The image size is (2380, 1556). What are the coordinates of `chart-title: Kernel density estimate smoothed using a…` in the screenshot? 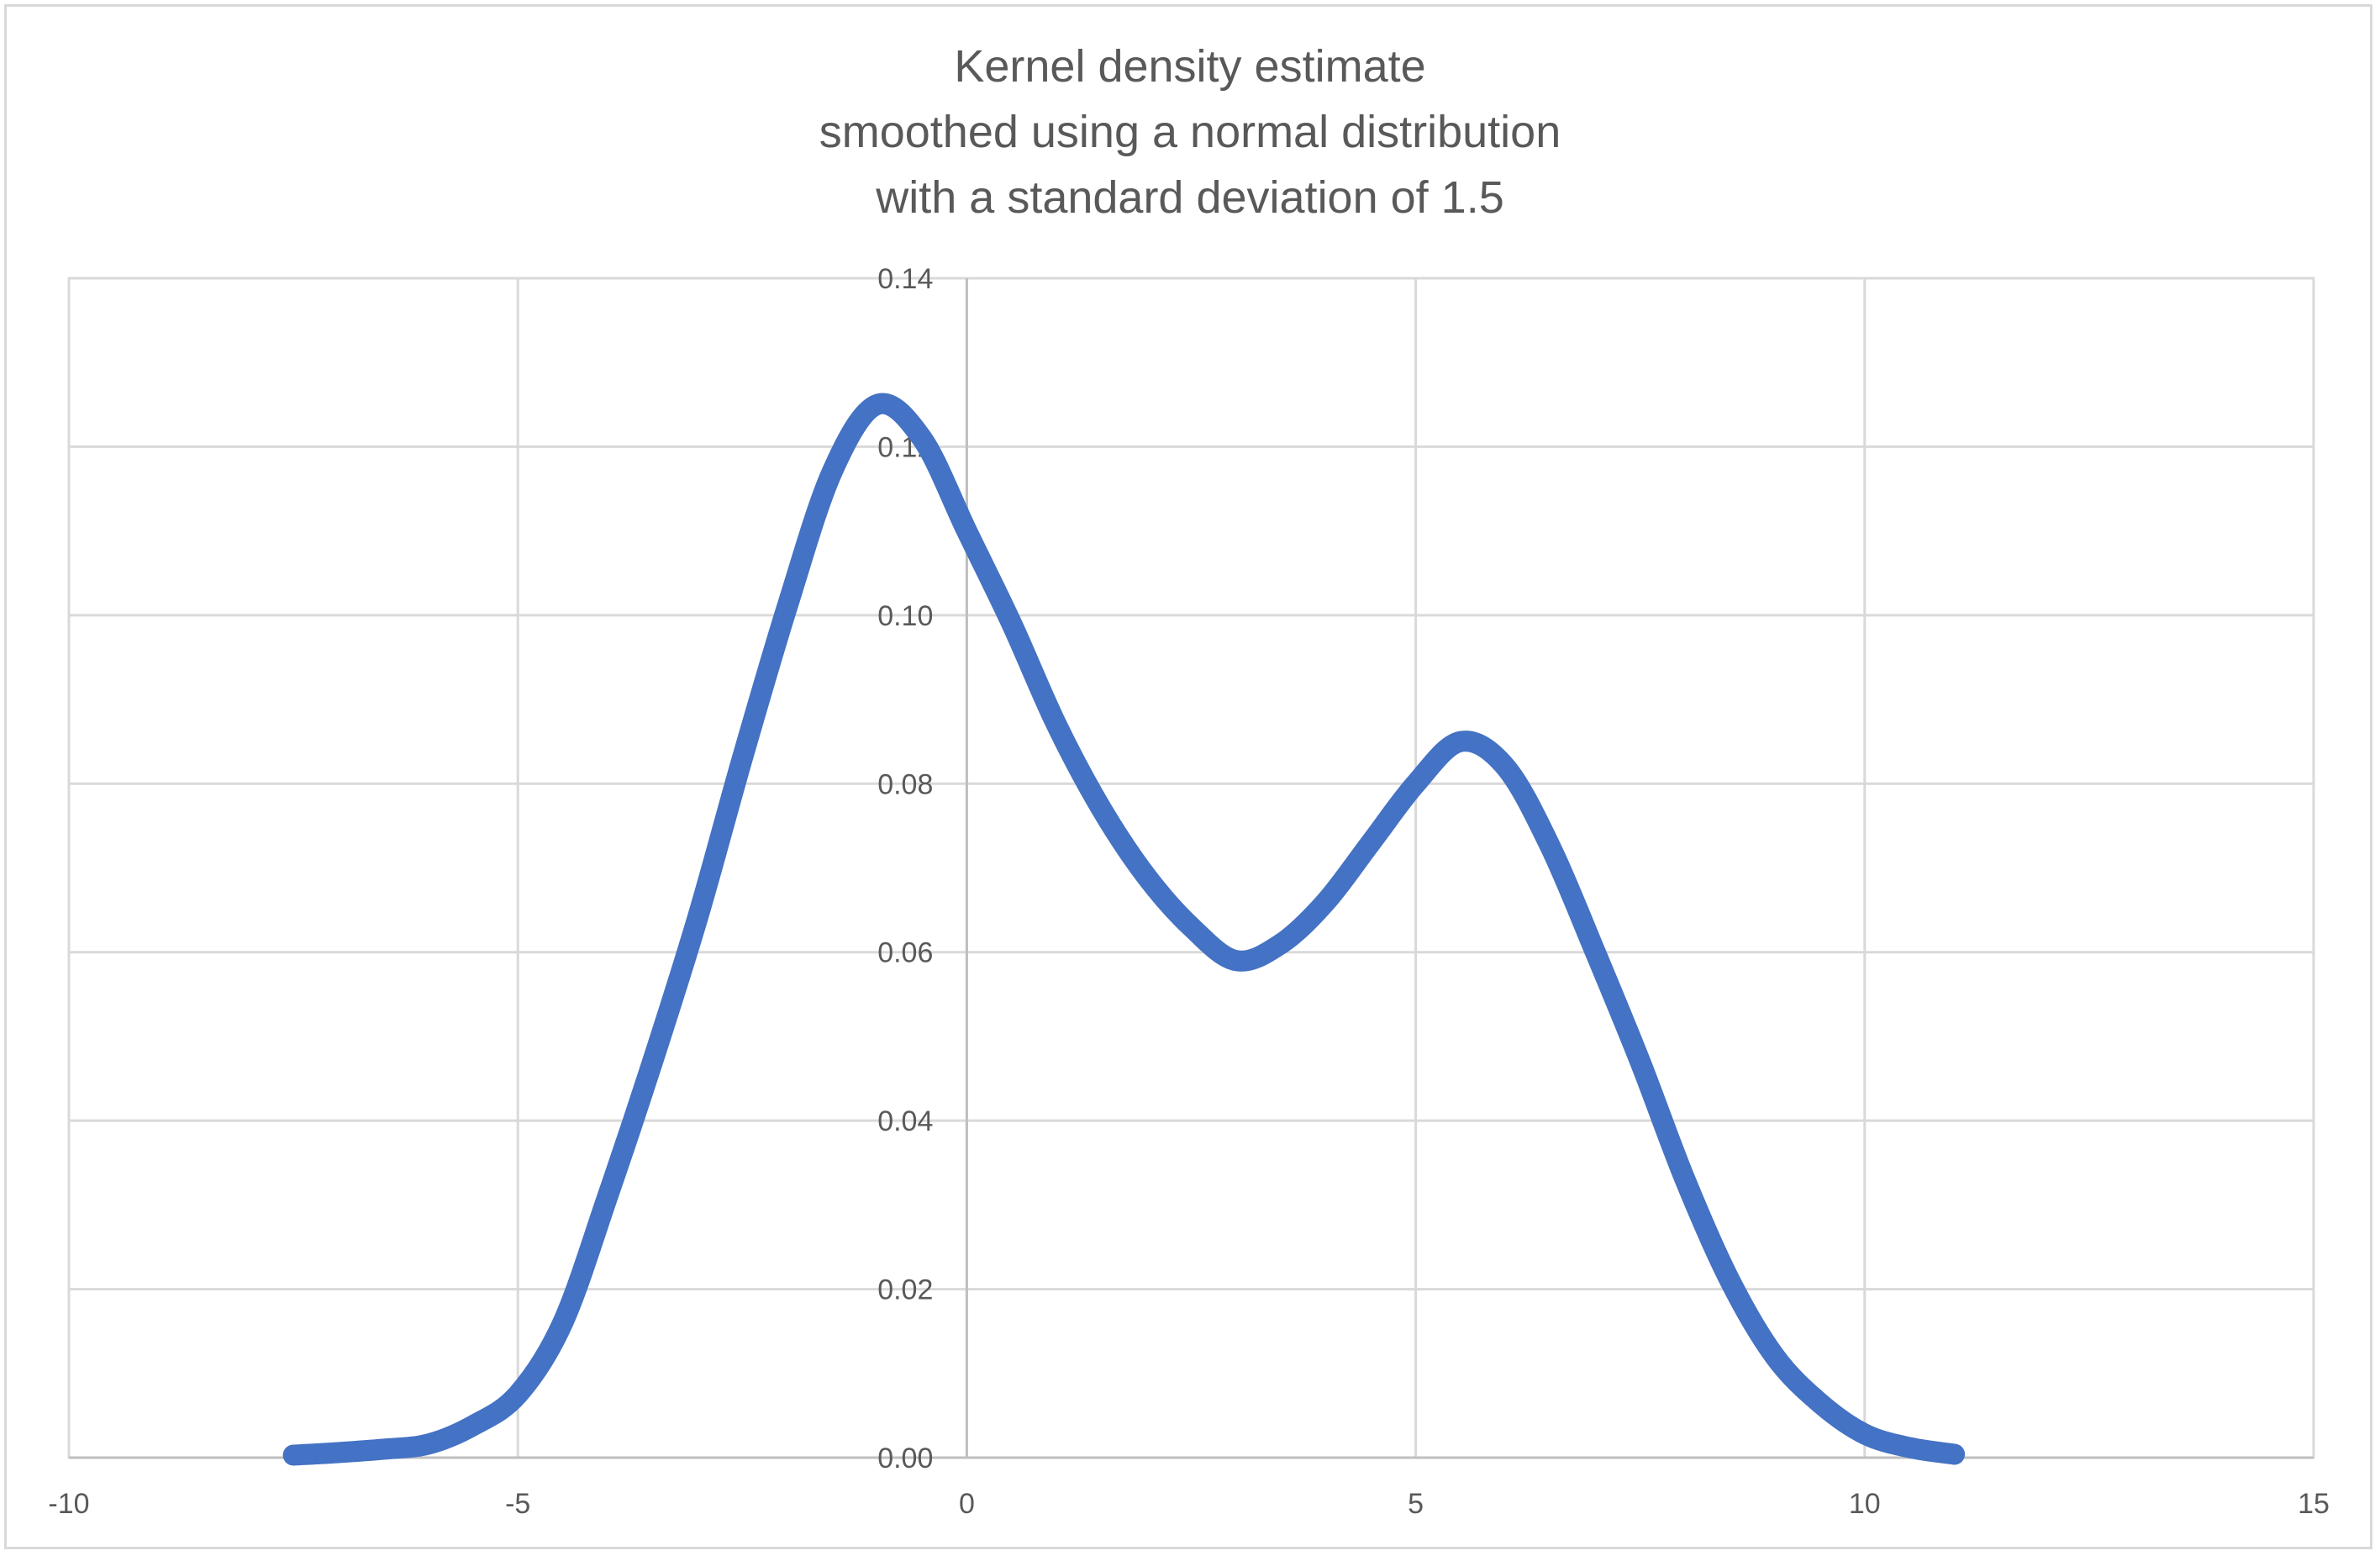 It's located at (1190, 132).